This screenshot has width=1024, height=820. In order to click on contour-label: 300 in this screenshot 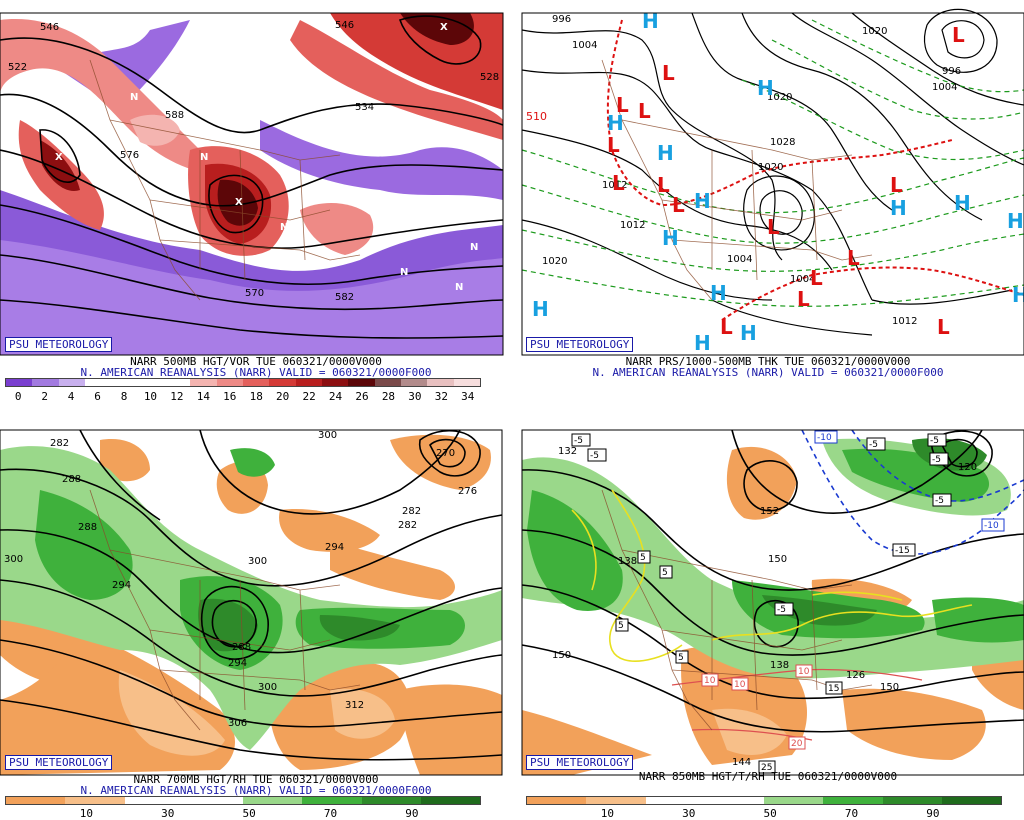, I will do `click(327, 435)`.